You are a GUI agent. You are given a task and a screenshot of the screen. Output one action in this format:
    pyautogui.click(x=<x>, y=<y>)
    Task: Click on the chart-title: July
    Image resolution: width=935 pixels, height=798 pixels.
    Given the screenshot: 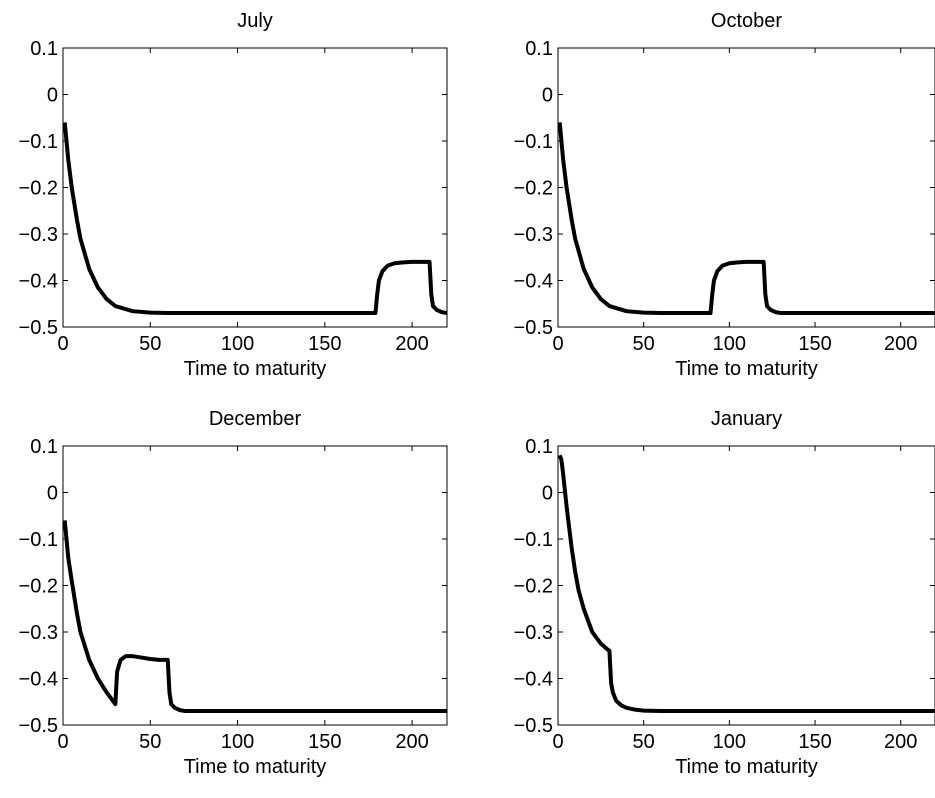 What is the action you would take?
    pyautogui.click(x=255, y=21)
    